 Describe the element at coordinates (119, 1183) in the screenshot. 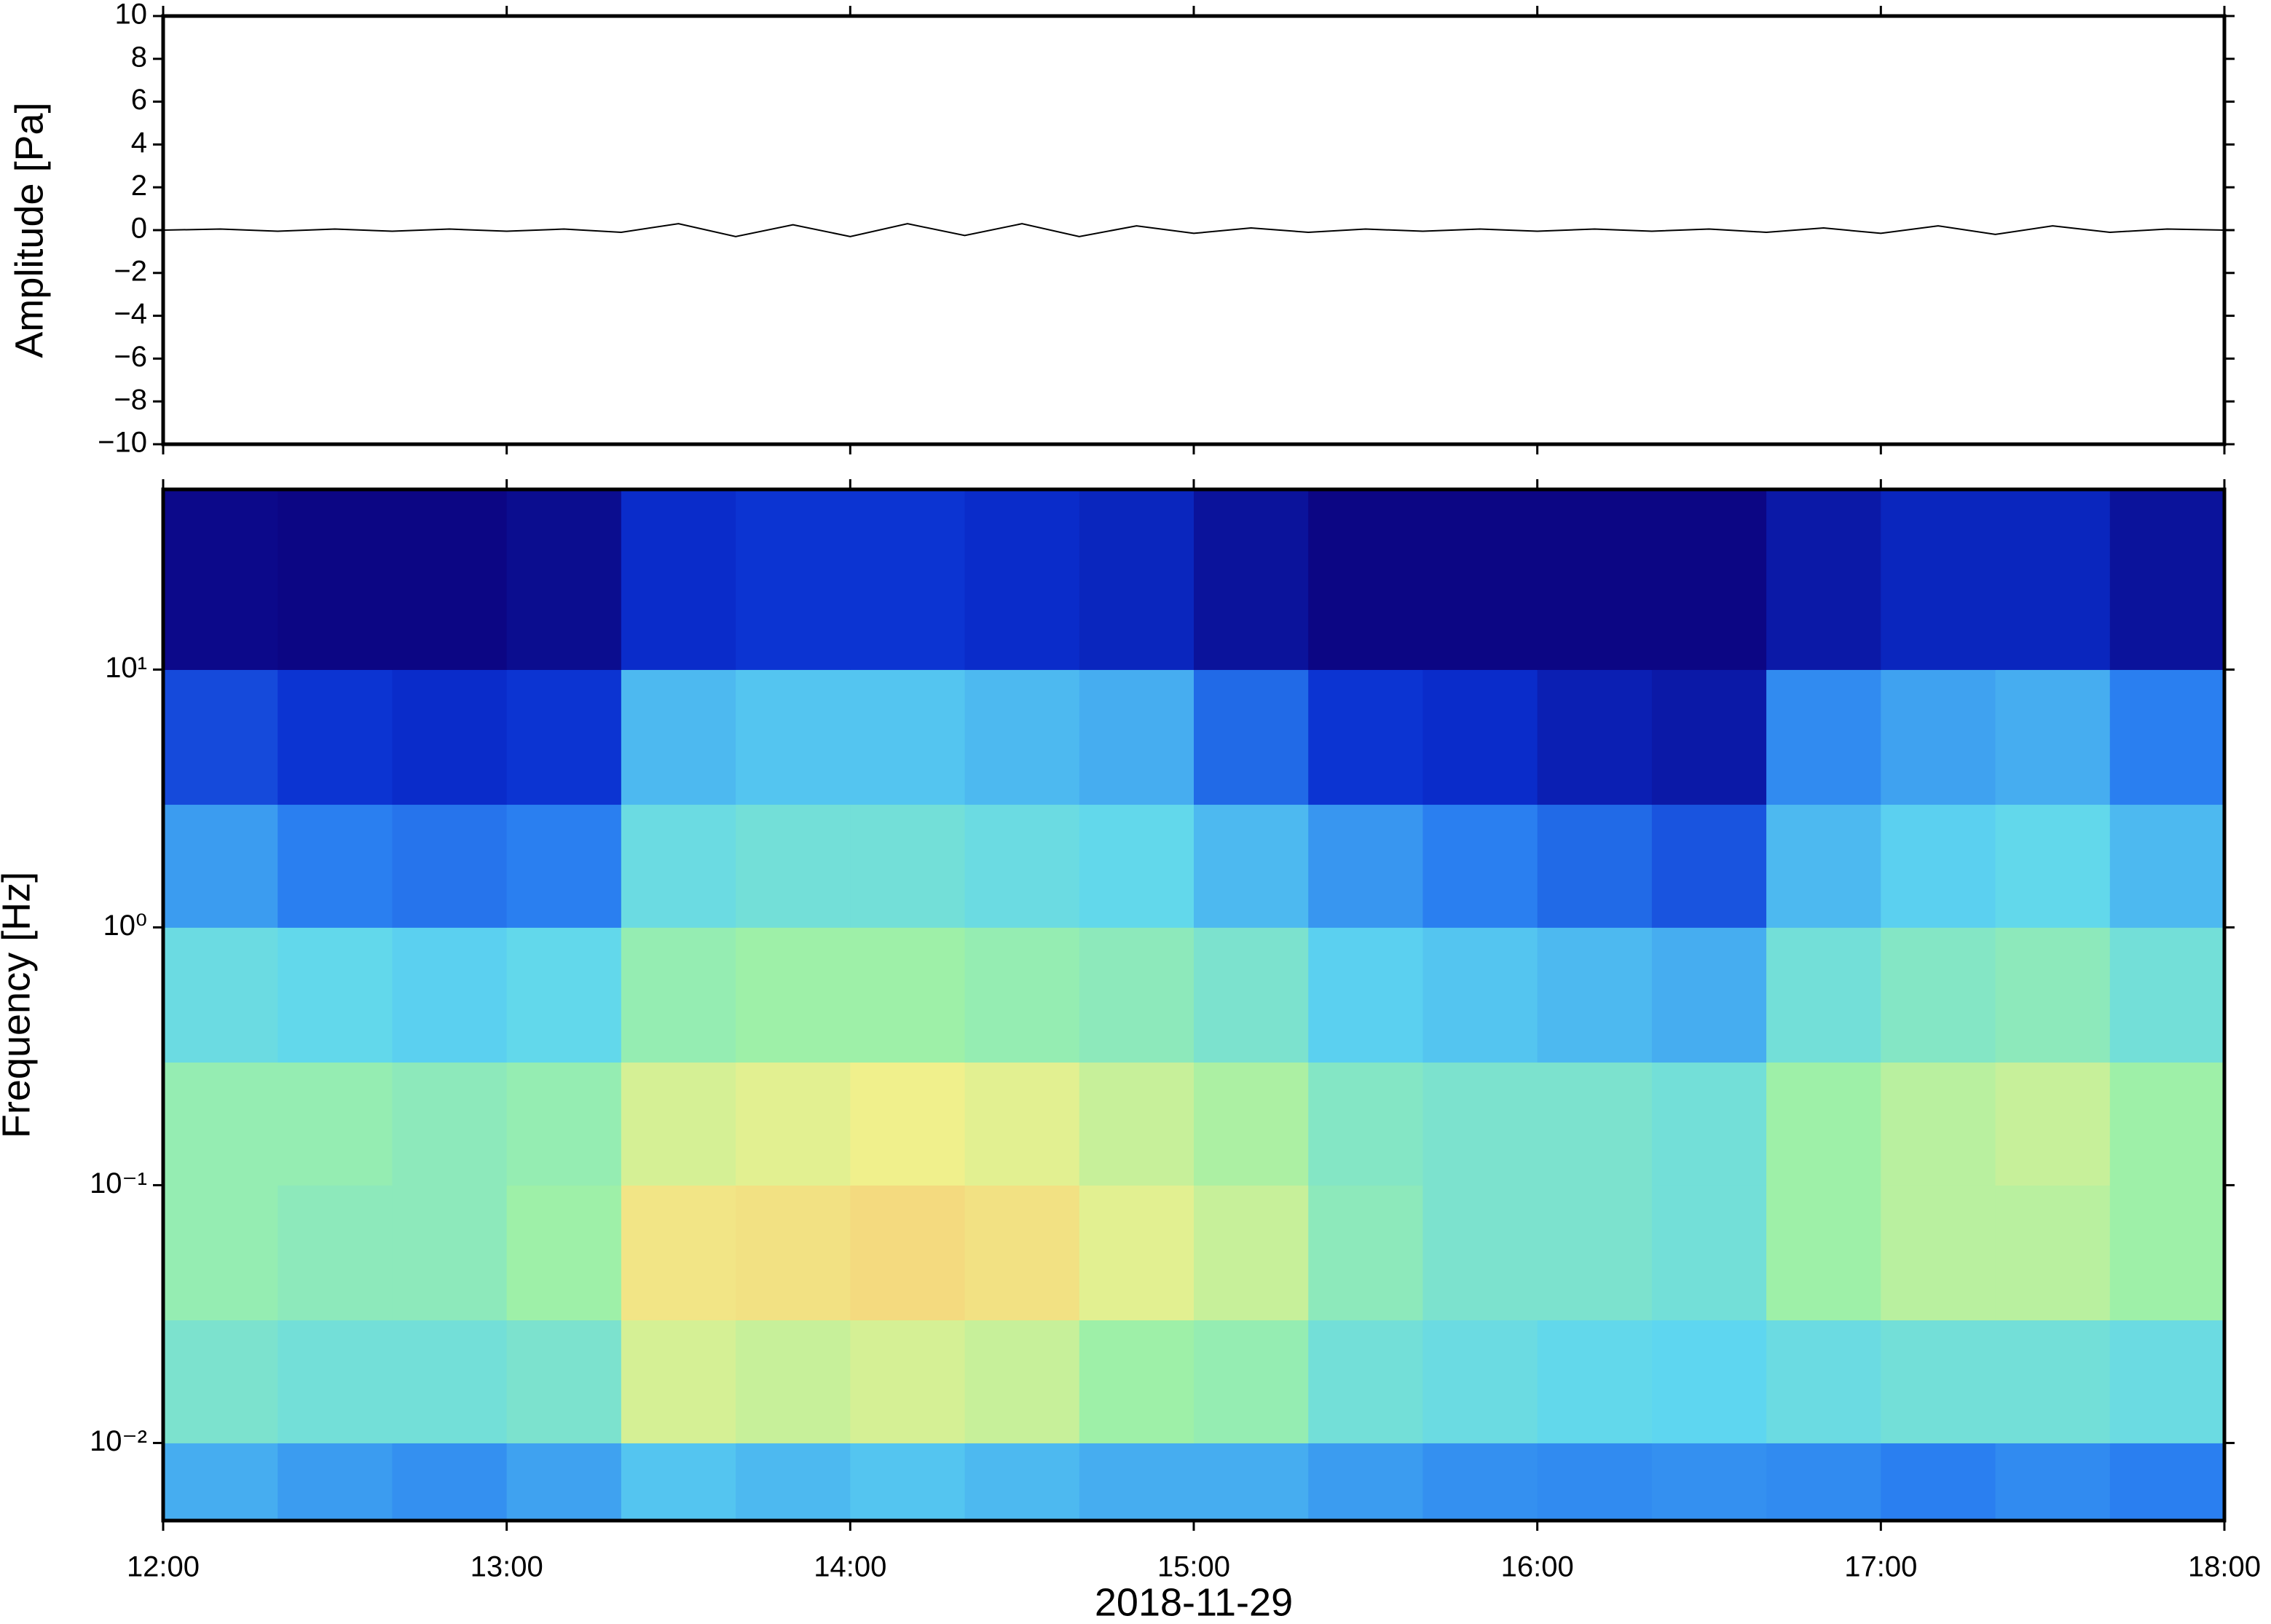

I see `y-tick-label: 10⁻¹` at that location.